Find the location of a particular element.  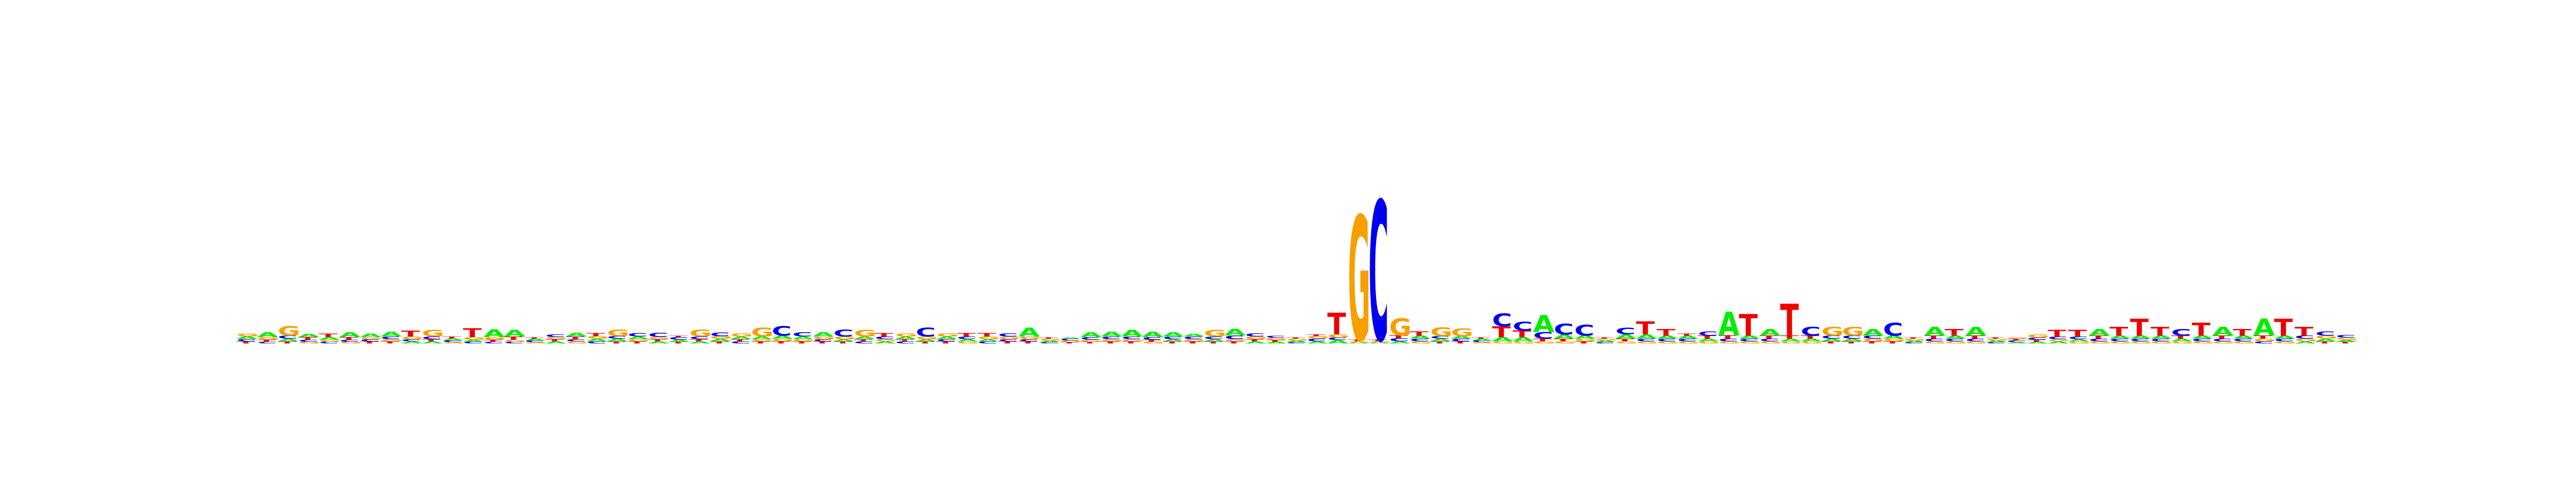

logo-letter-c-pos-37: C is located at coordinates (987, 342).